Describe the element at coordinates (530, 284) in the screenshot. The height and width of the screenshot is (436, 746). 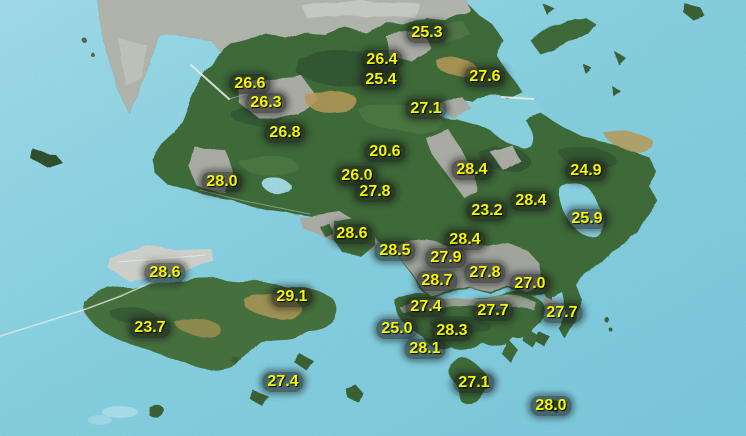
I see `temperature-label: 27.0` at that location.